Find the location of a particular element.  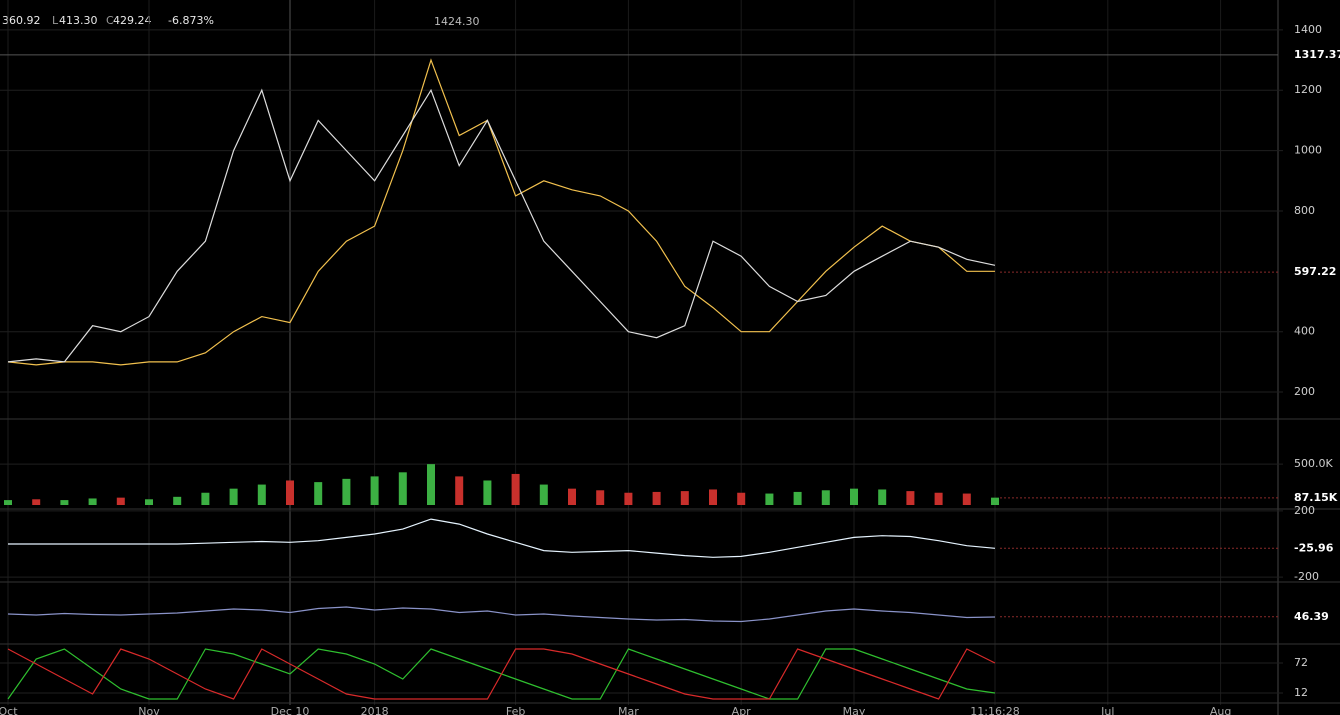

ohlc-header: 360.92 L 413.30 C 429.24 -6.873% is located at coordinates (108, 20).